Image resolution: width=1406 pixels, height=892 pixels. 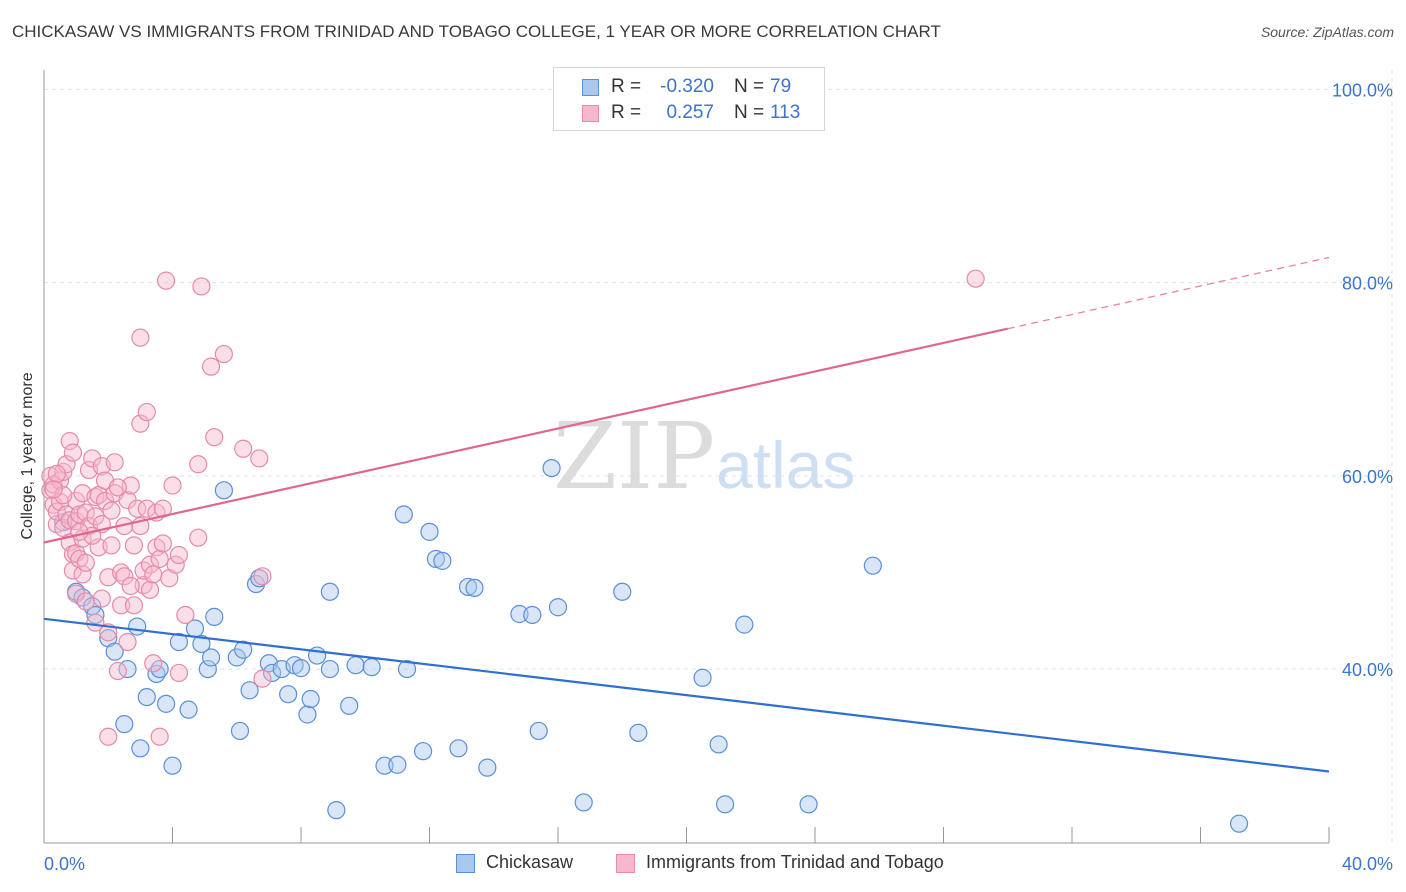 What do you see at coordinates (785, 465) in the screenshot?
I see `watermark-atlas: atlas` at bounding box center [785, 465].